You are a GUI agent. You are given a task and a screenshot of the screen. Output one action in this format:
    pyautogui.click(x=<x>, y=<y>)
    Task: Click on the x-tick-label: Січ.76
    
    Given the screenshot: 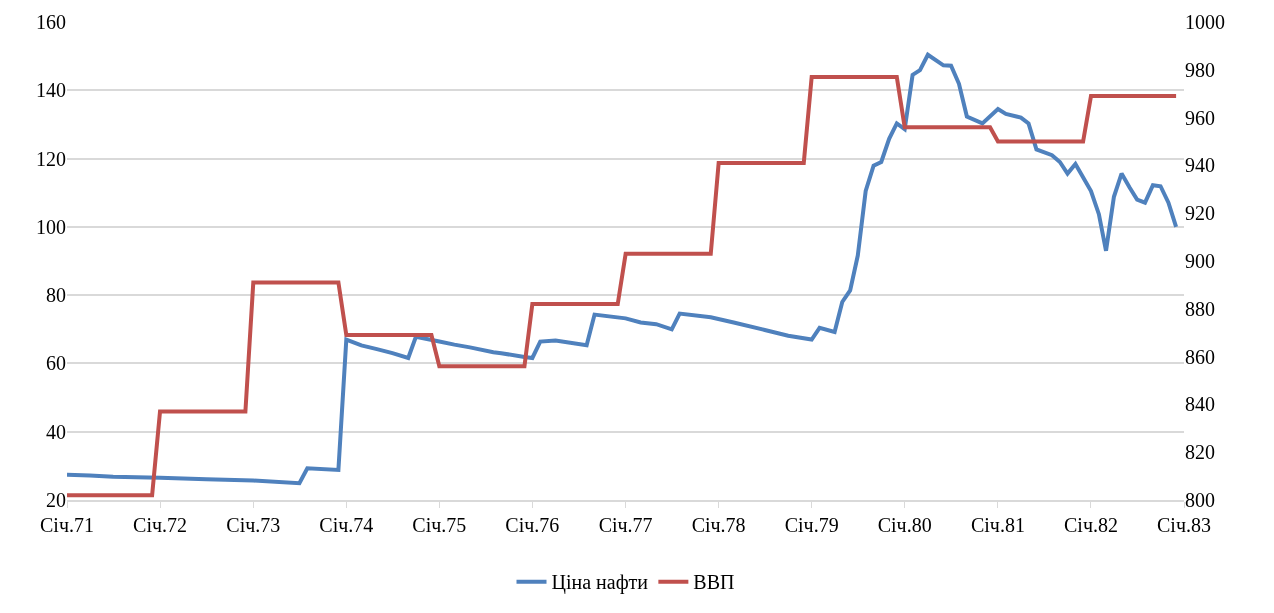 What is the action you would take?
    pyautogui.click(x=532, y=524)
    